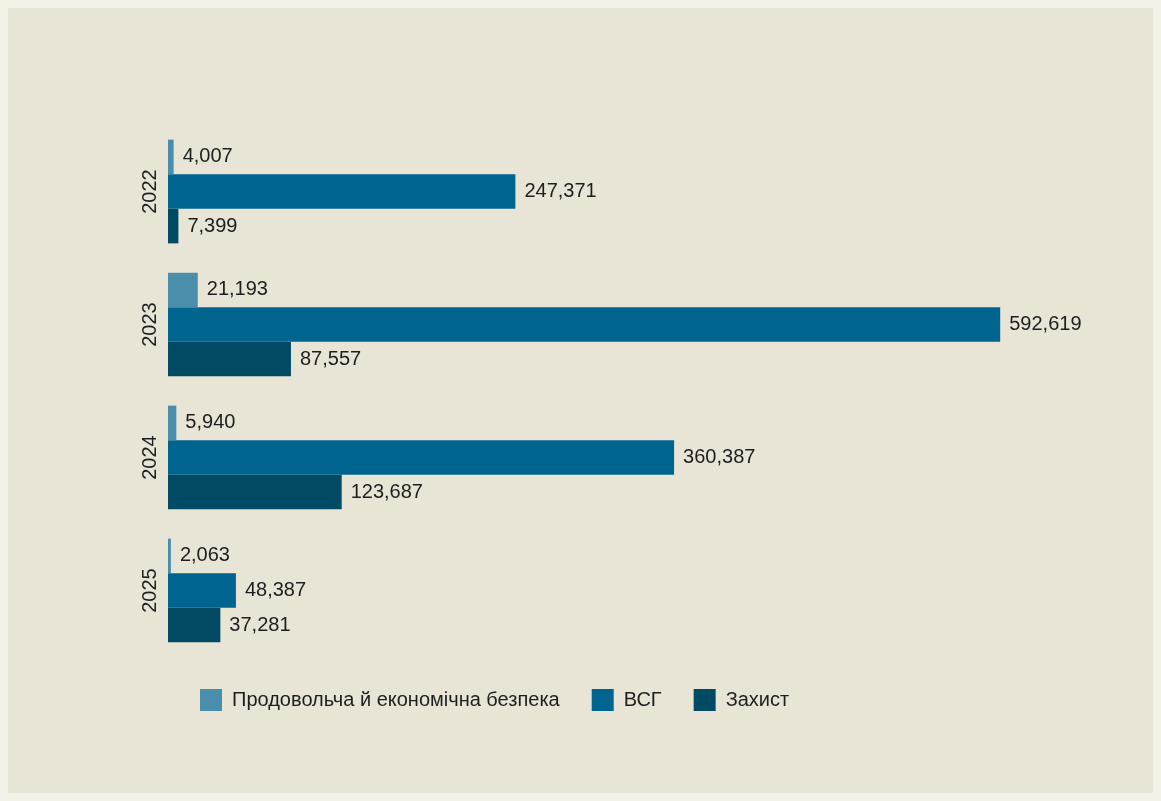 Image resolution: width=1161 pixels, height=801 pixels. I want to click on data-label: 123,687, so click(386, 490).